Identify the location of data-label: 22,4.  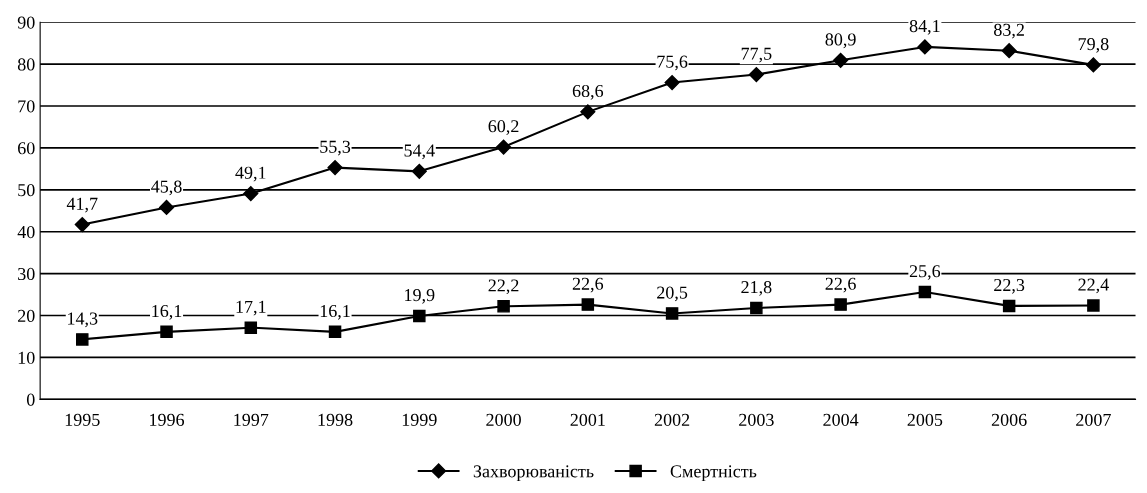
(1093, 286).